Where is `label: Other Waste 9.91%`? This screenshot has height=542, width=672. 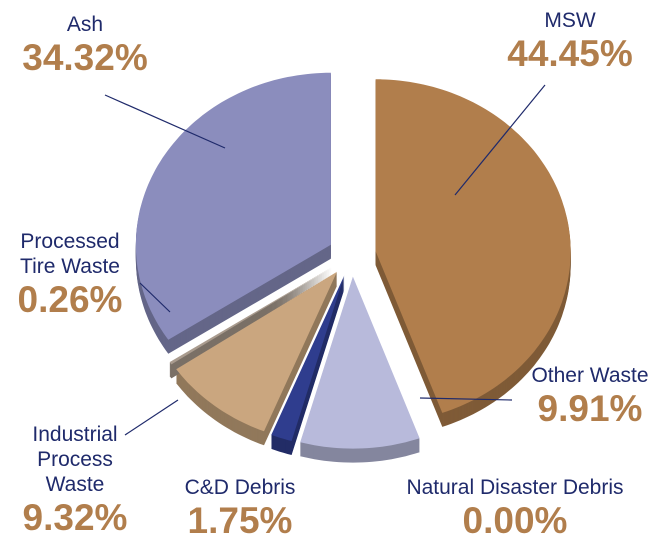
label: Other Waste 9.91% is located at coordinates (590, 396).